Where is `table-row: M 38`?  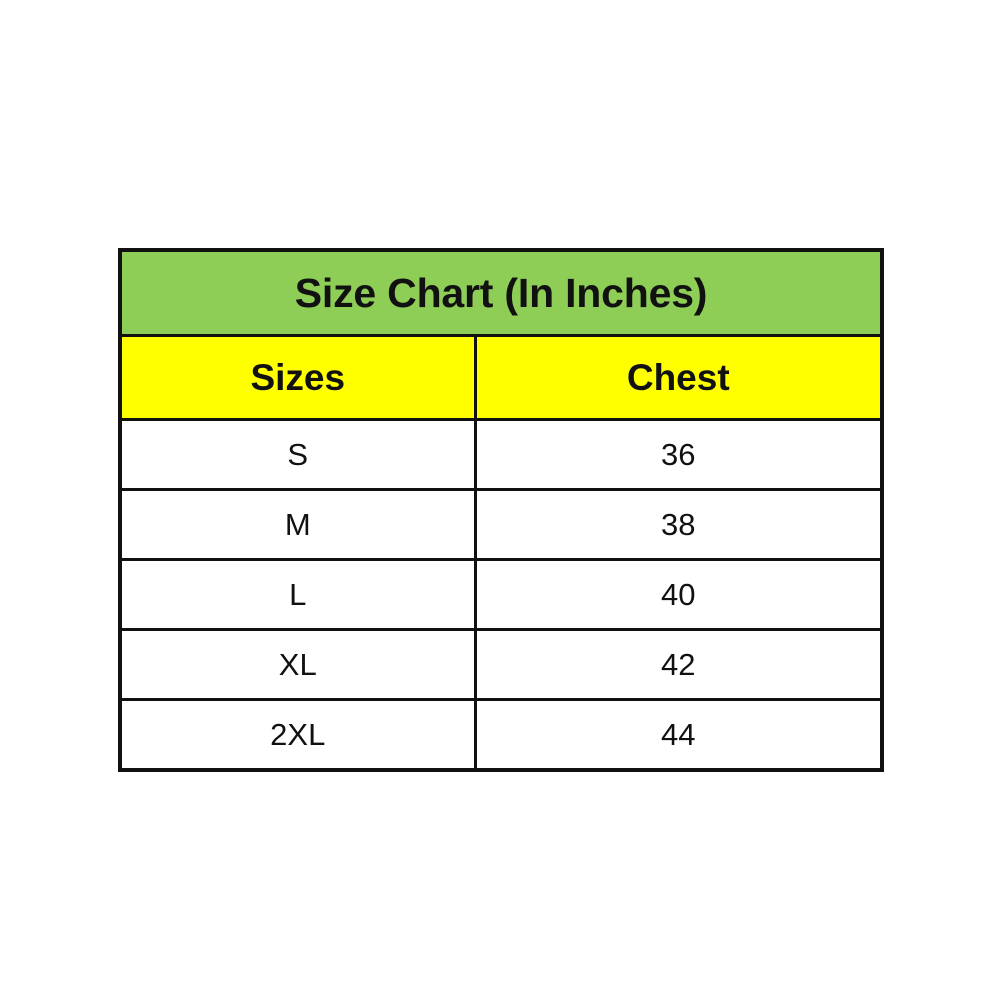
table-row: M 38 is located at coordinates (501, 524).